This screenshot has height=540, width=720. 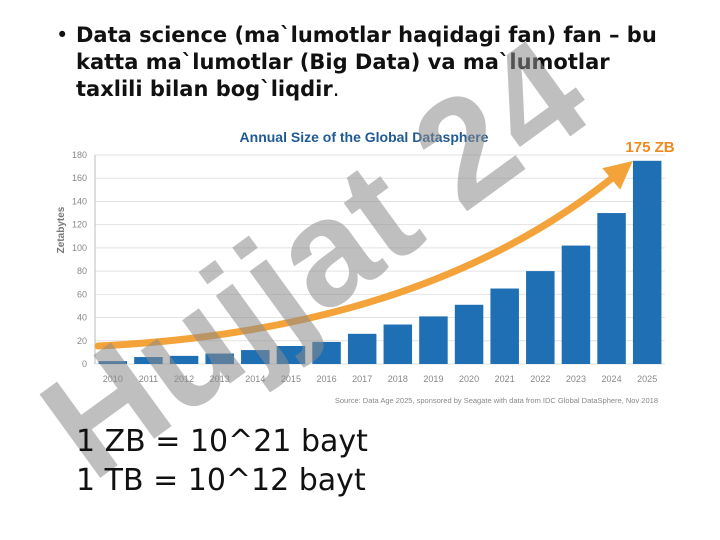 I want to click on x-tick-label: 2018, so click(x=398, y=379).